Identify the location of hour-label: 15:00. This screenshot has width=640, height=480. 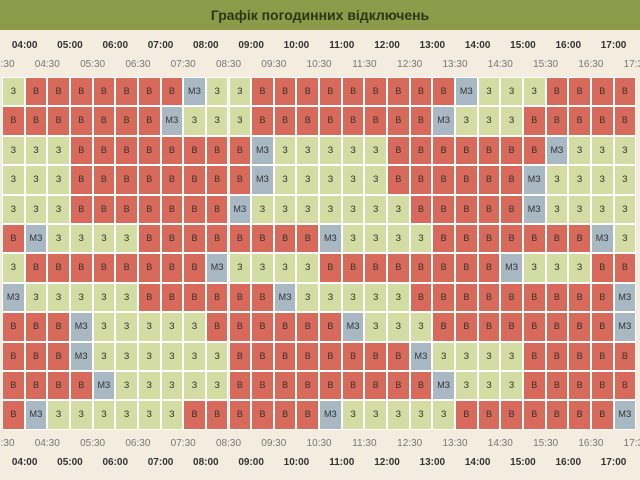
(523, 45).